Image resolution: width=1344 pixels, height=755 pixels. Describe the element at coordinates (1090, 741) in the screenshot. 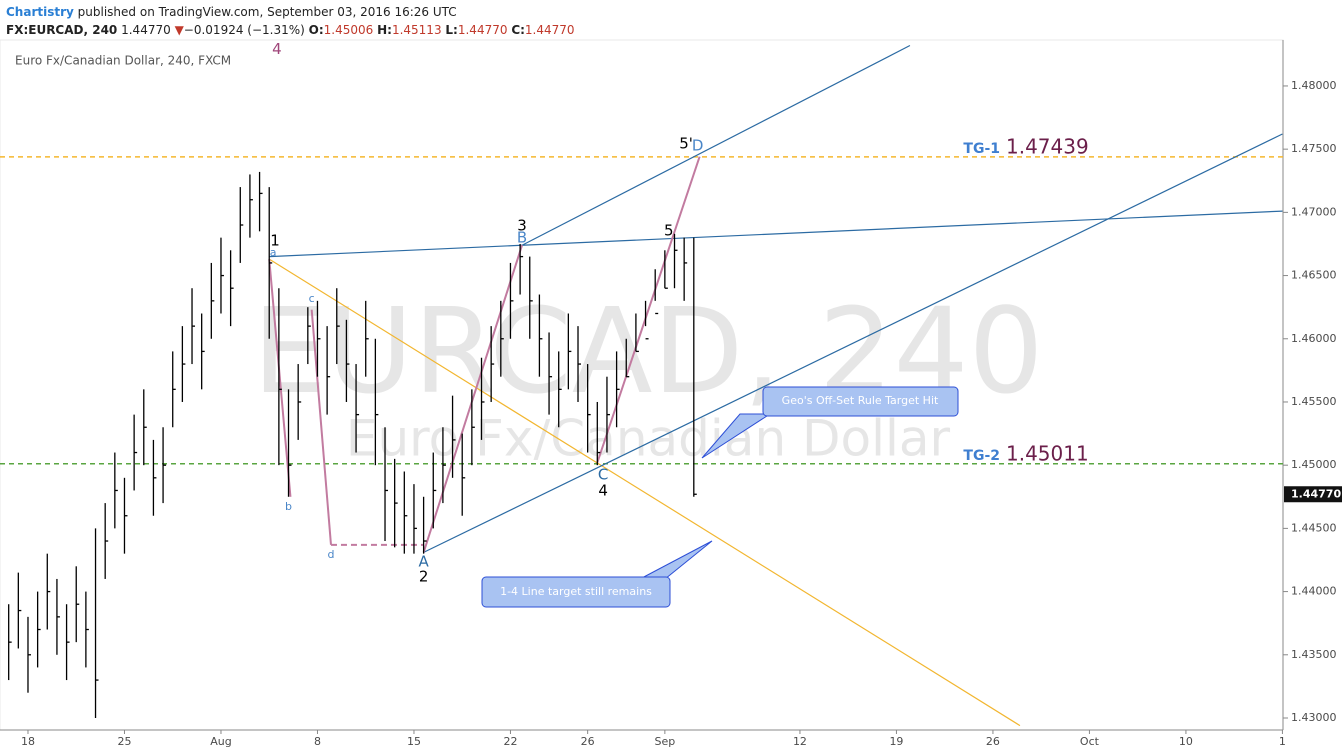

I see `x-tick-label: Oct` at that location.